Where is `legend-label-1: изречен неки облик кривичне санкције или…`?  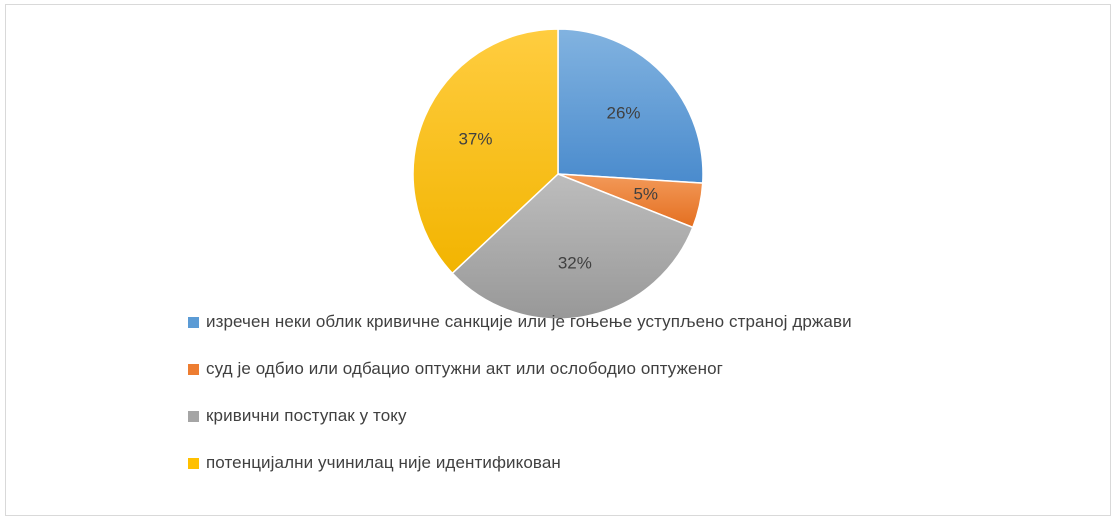
legend-label-1: изречен неки облик кривичне санкције или… is located at coordinates (529, 321).